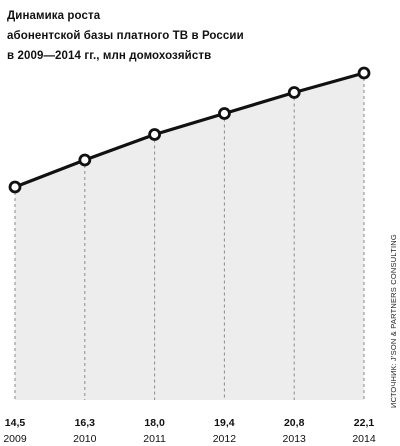 The image size is (400, 446). What do you see at coordinates (225, 439) in the screenshot?
I see `x-tick-label-2012: 2012` at bounding box center [225, 439].